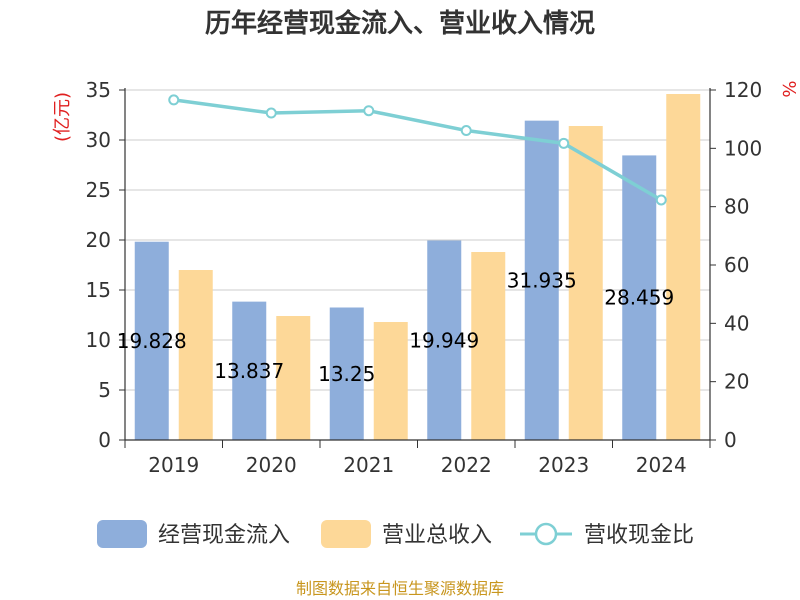 This screenshot has height=600, width=800. What do you see at coordinates (736, 382) in the screenshot?
I see `y-right-tick-label: 20` at bounding box center [736, 382].